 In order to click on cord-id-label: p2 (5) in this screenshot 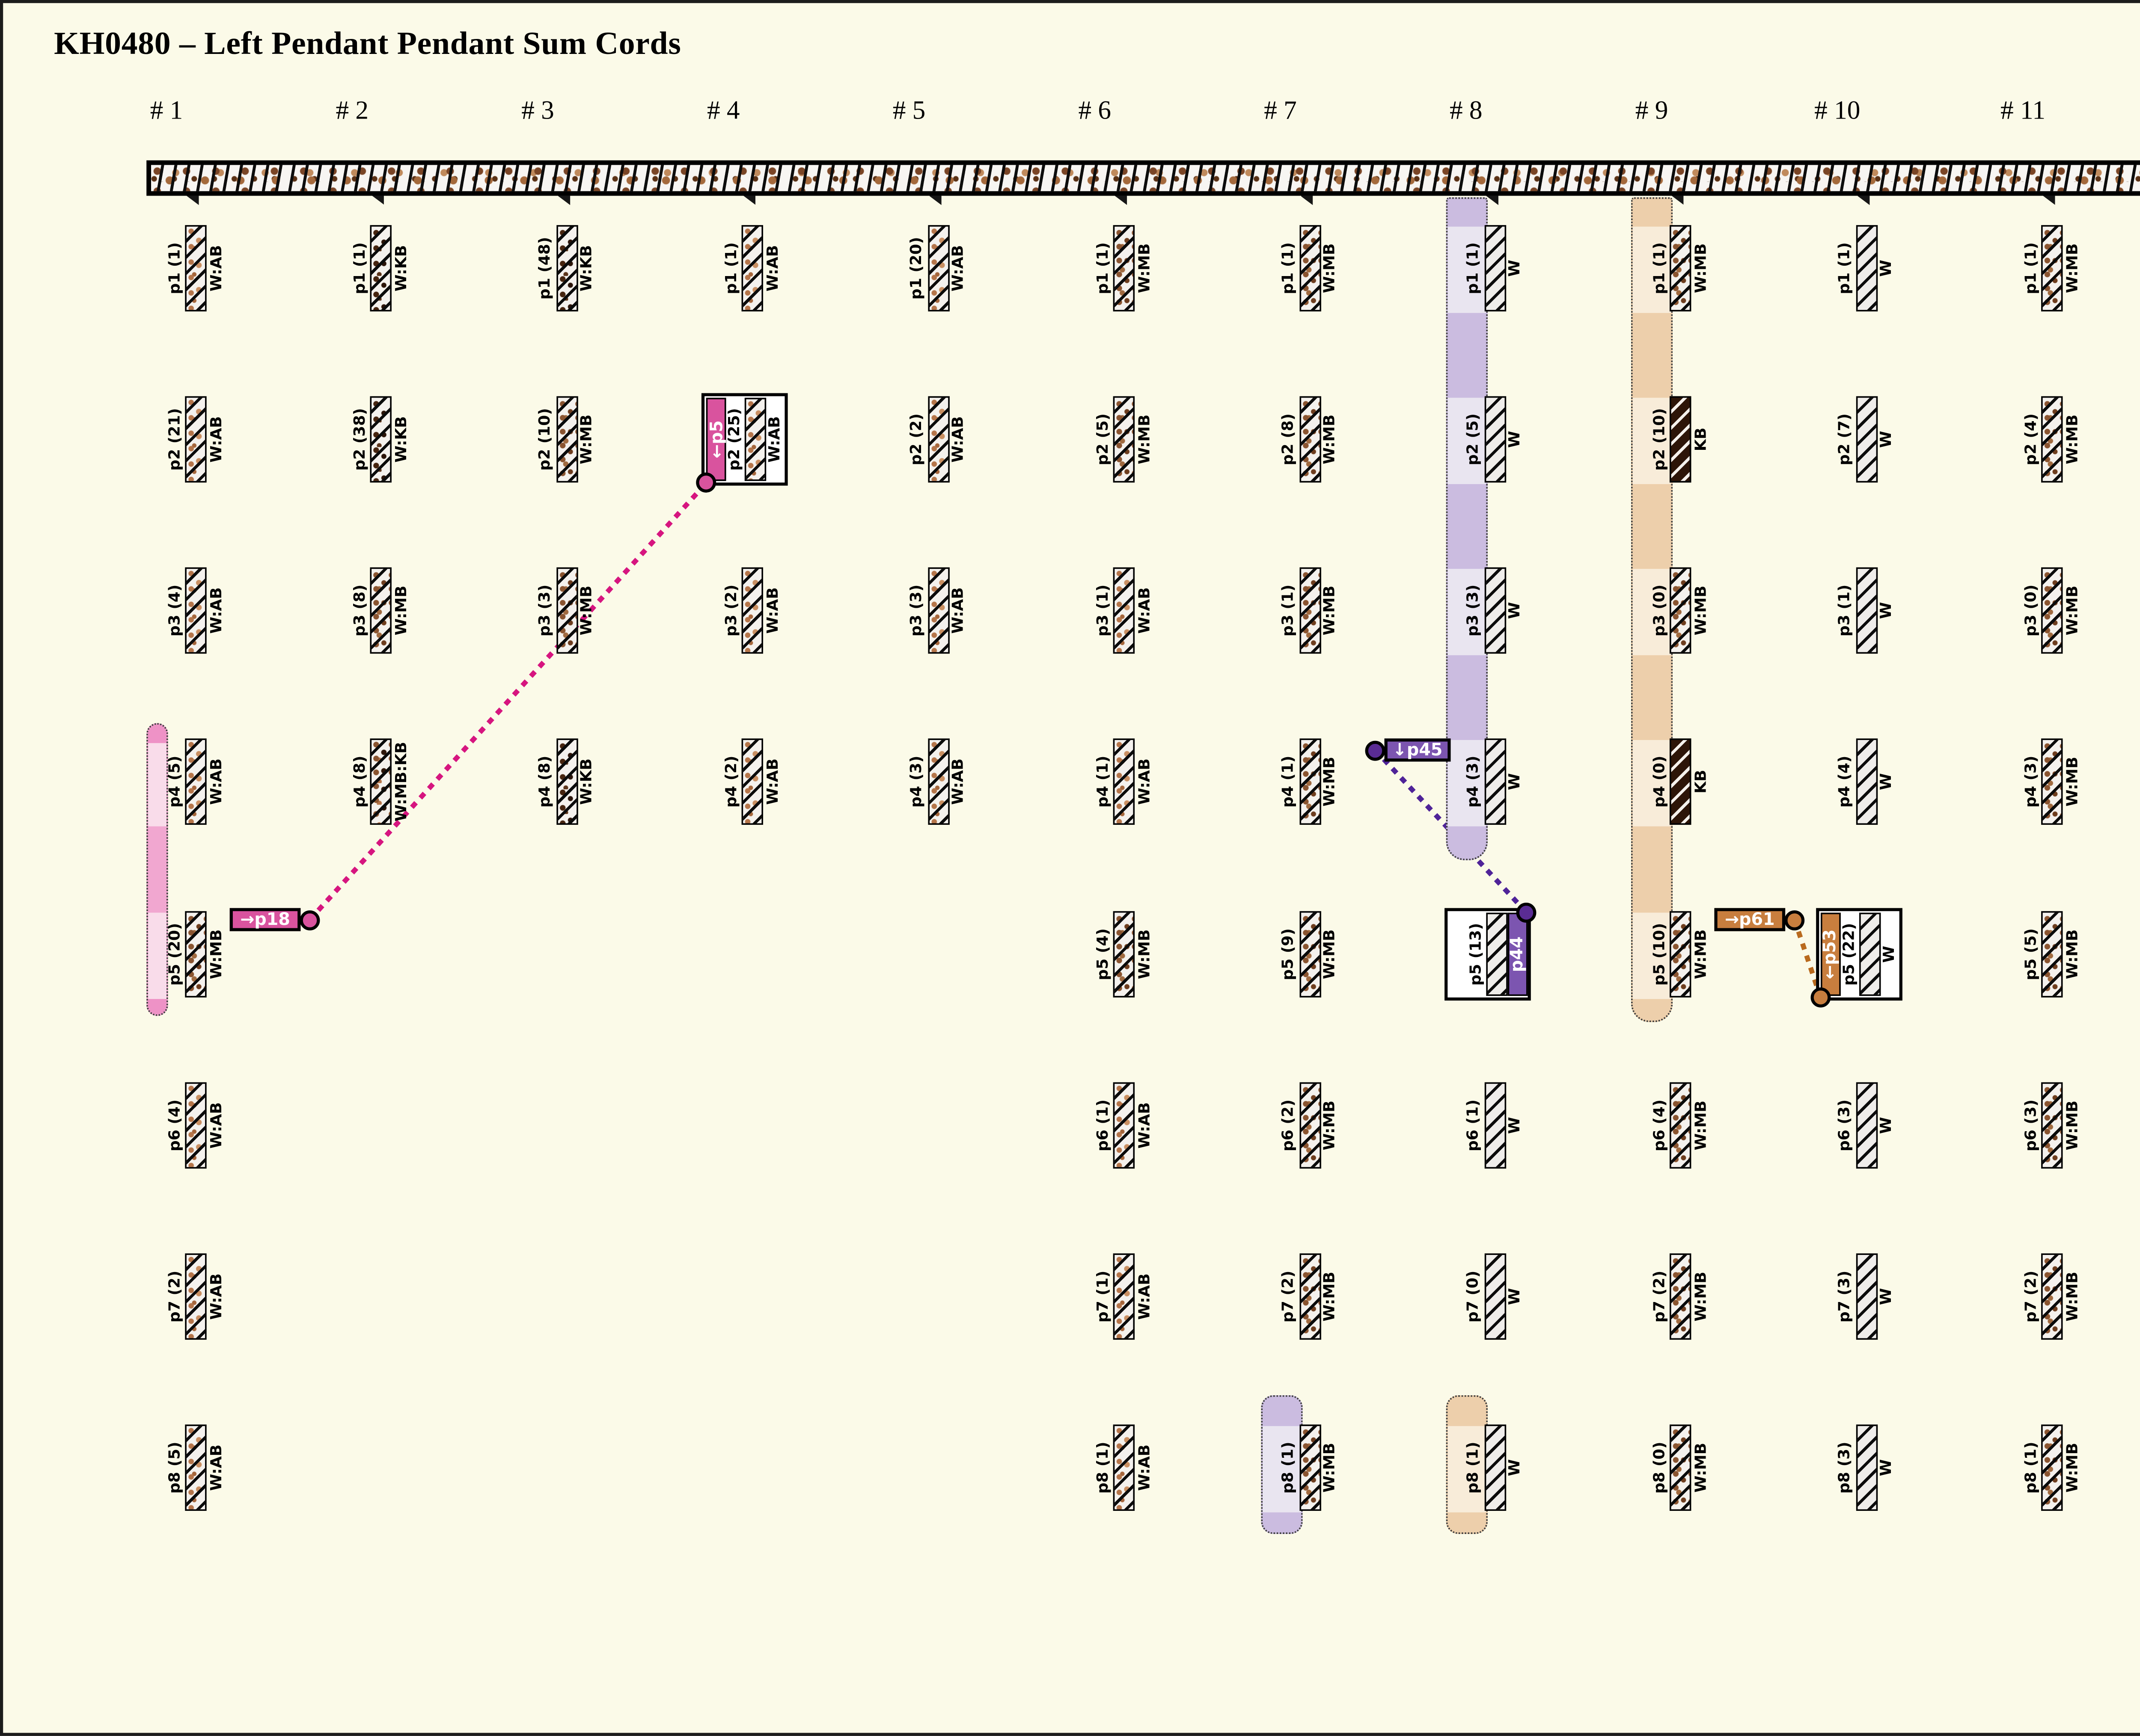, I will do `click(1103, 440)`.